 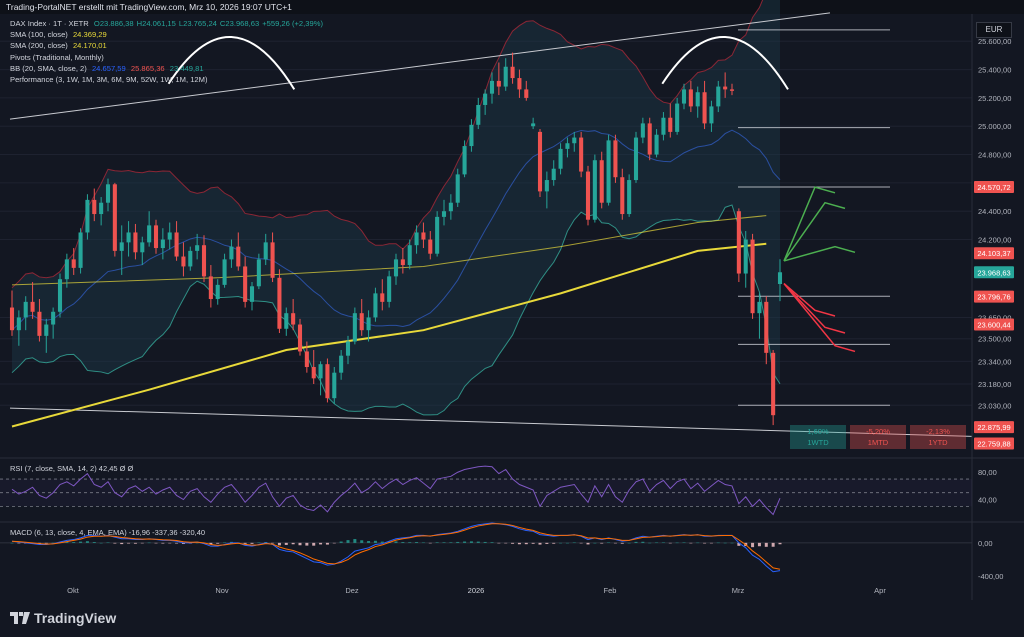 What do you see at coordinates (166, 34) in the screenshot?
I see `legend-sma100: SMA (100, close) 24.369,29` at bounding box center [166, 34].